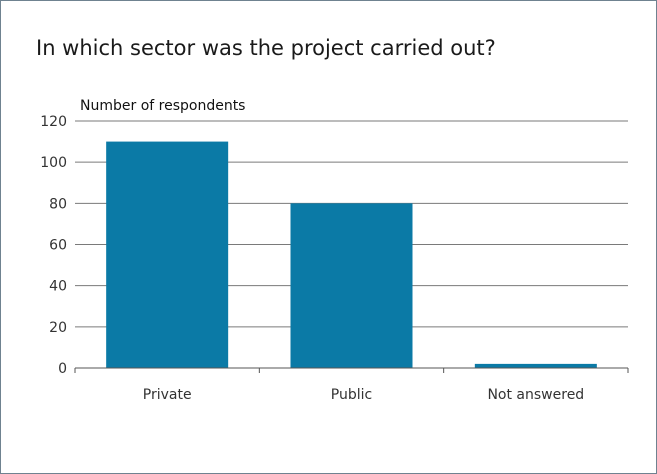 The image size is (657, 474). Describe the element at coordinates (167, 254) in the screenshot. I see `bar-private` at that location.